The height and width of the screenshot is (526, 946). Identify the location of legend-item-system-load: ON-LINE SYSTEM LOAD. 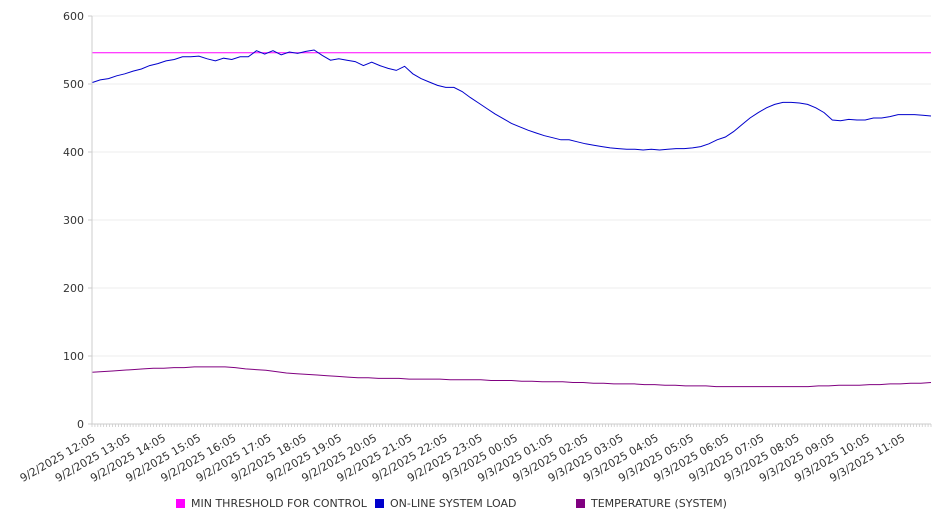
(445, 503).